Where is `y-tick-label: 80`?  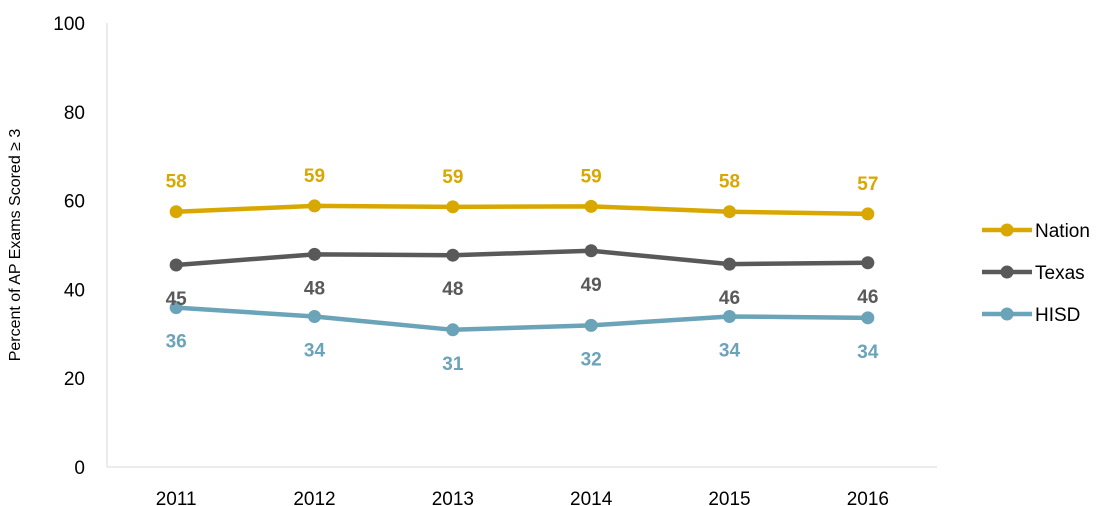 y-tick-label: 80 is located at coordinates (74, 113).